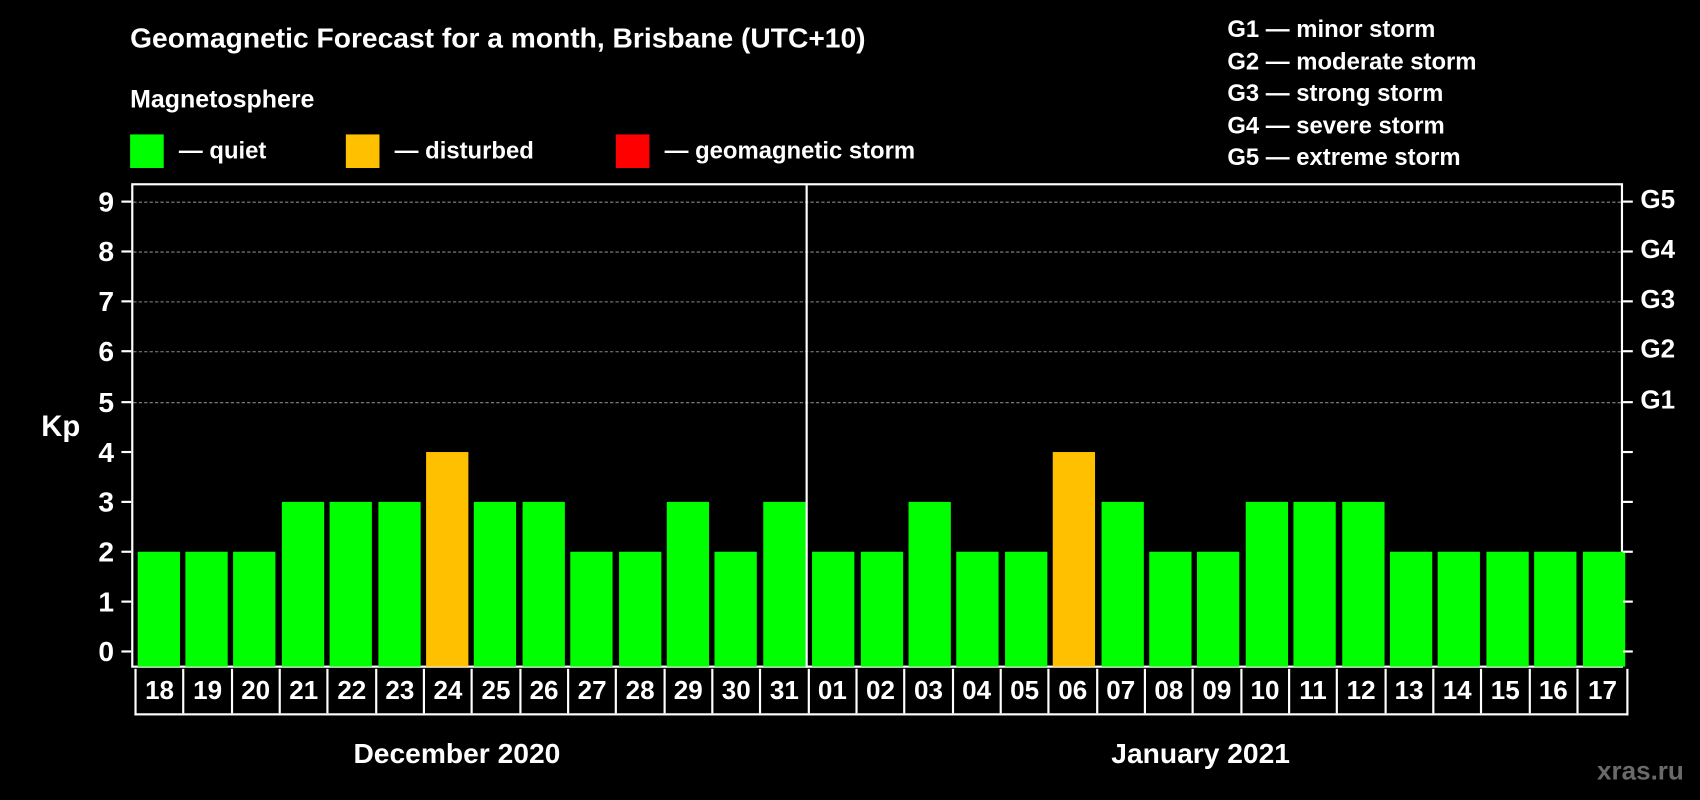 Image resolution: width=1700 pixels, height=800 pixels. I want to click on date-label: 12, so click(1362, 691).